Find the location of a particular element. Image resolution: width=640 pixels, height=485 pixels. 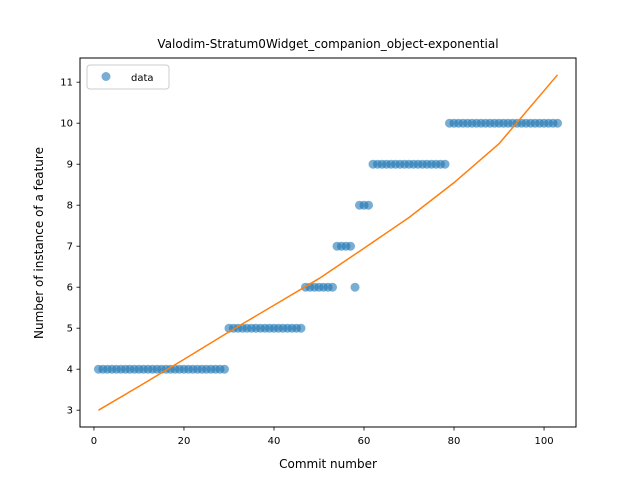

y-tick-label: 9 is located at coordinates (70, 165).